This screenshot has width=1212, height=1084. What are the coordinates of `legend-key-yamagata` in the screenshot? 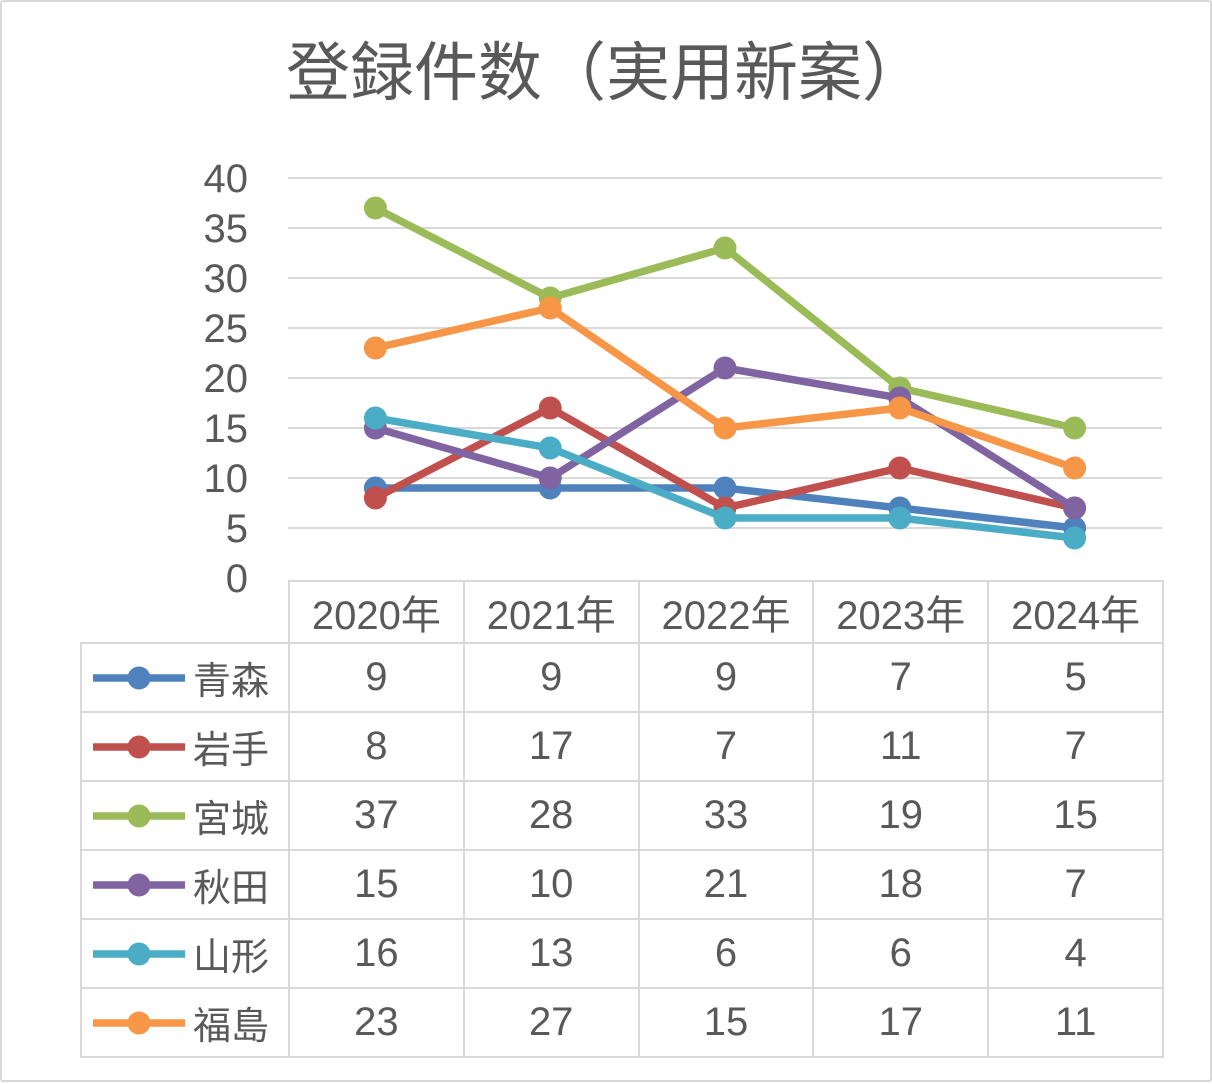 It's located at (139, 953).